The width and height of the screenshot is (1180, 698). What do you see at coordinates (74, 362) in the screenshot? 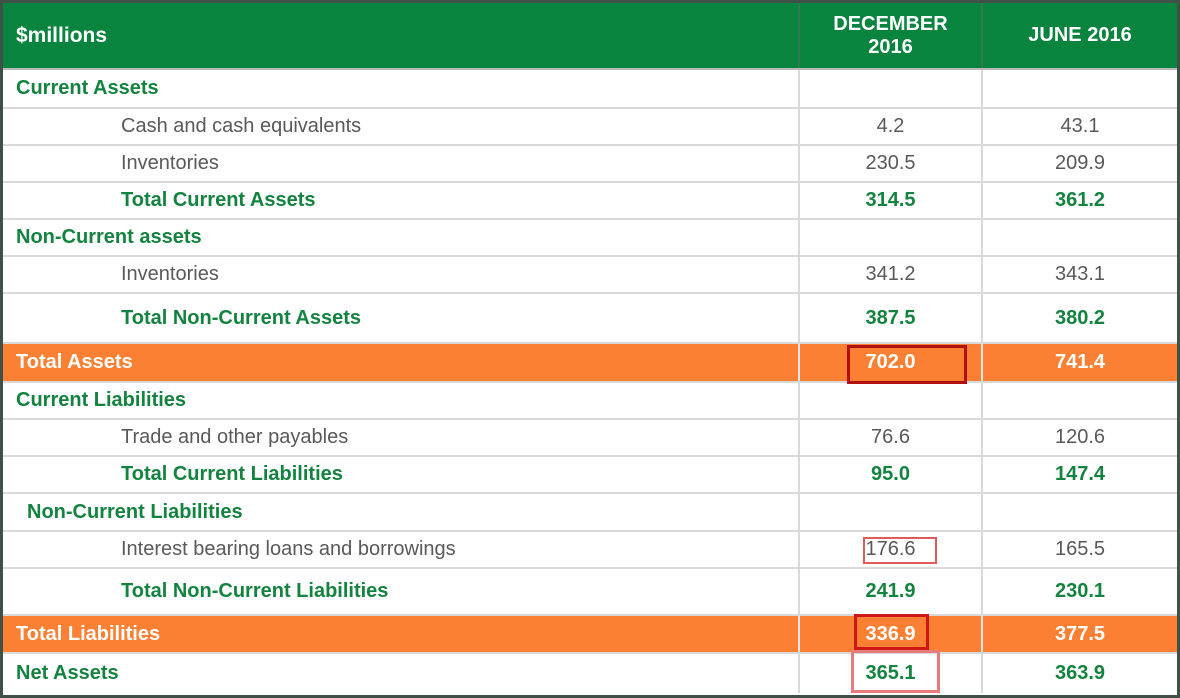
I see `row-label: Total Assets` at bounding box center [74, 362].